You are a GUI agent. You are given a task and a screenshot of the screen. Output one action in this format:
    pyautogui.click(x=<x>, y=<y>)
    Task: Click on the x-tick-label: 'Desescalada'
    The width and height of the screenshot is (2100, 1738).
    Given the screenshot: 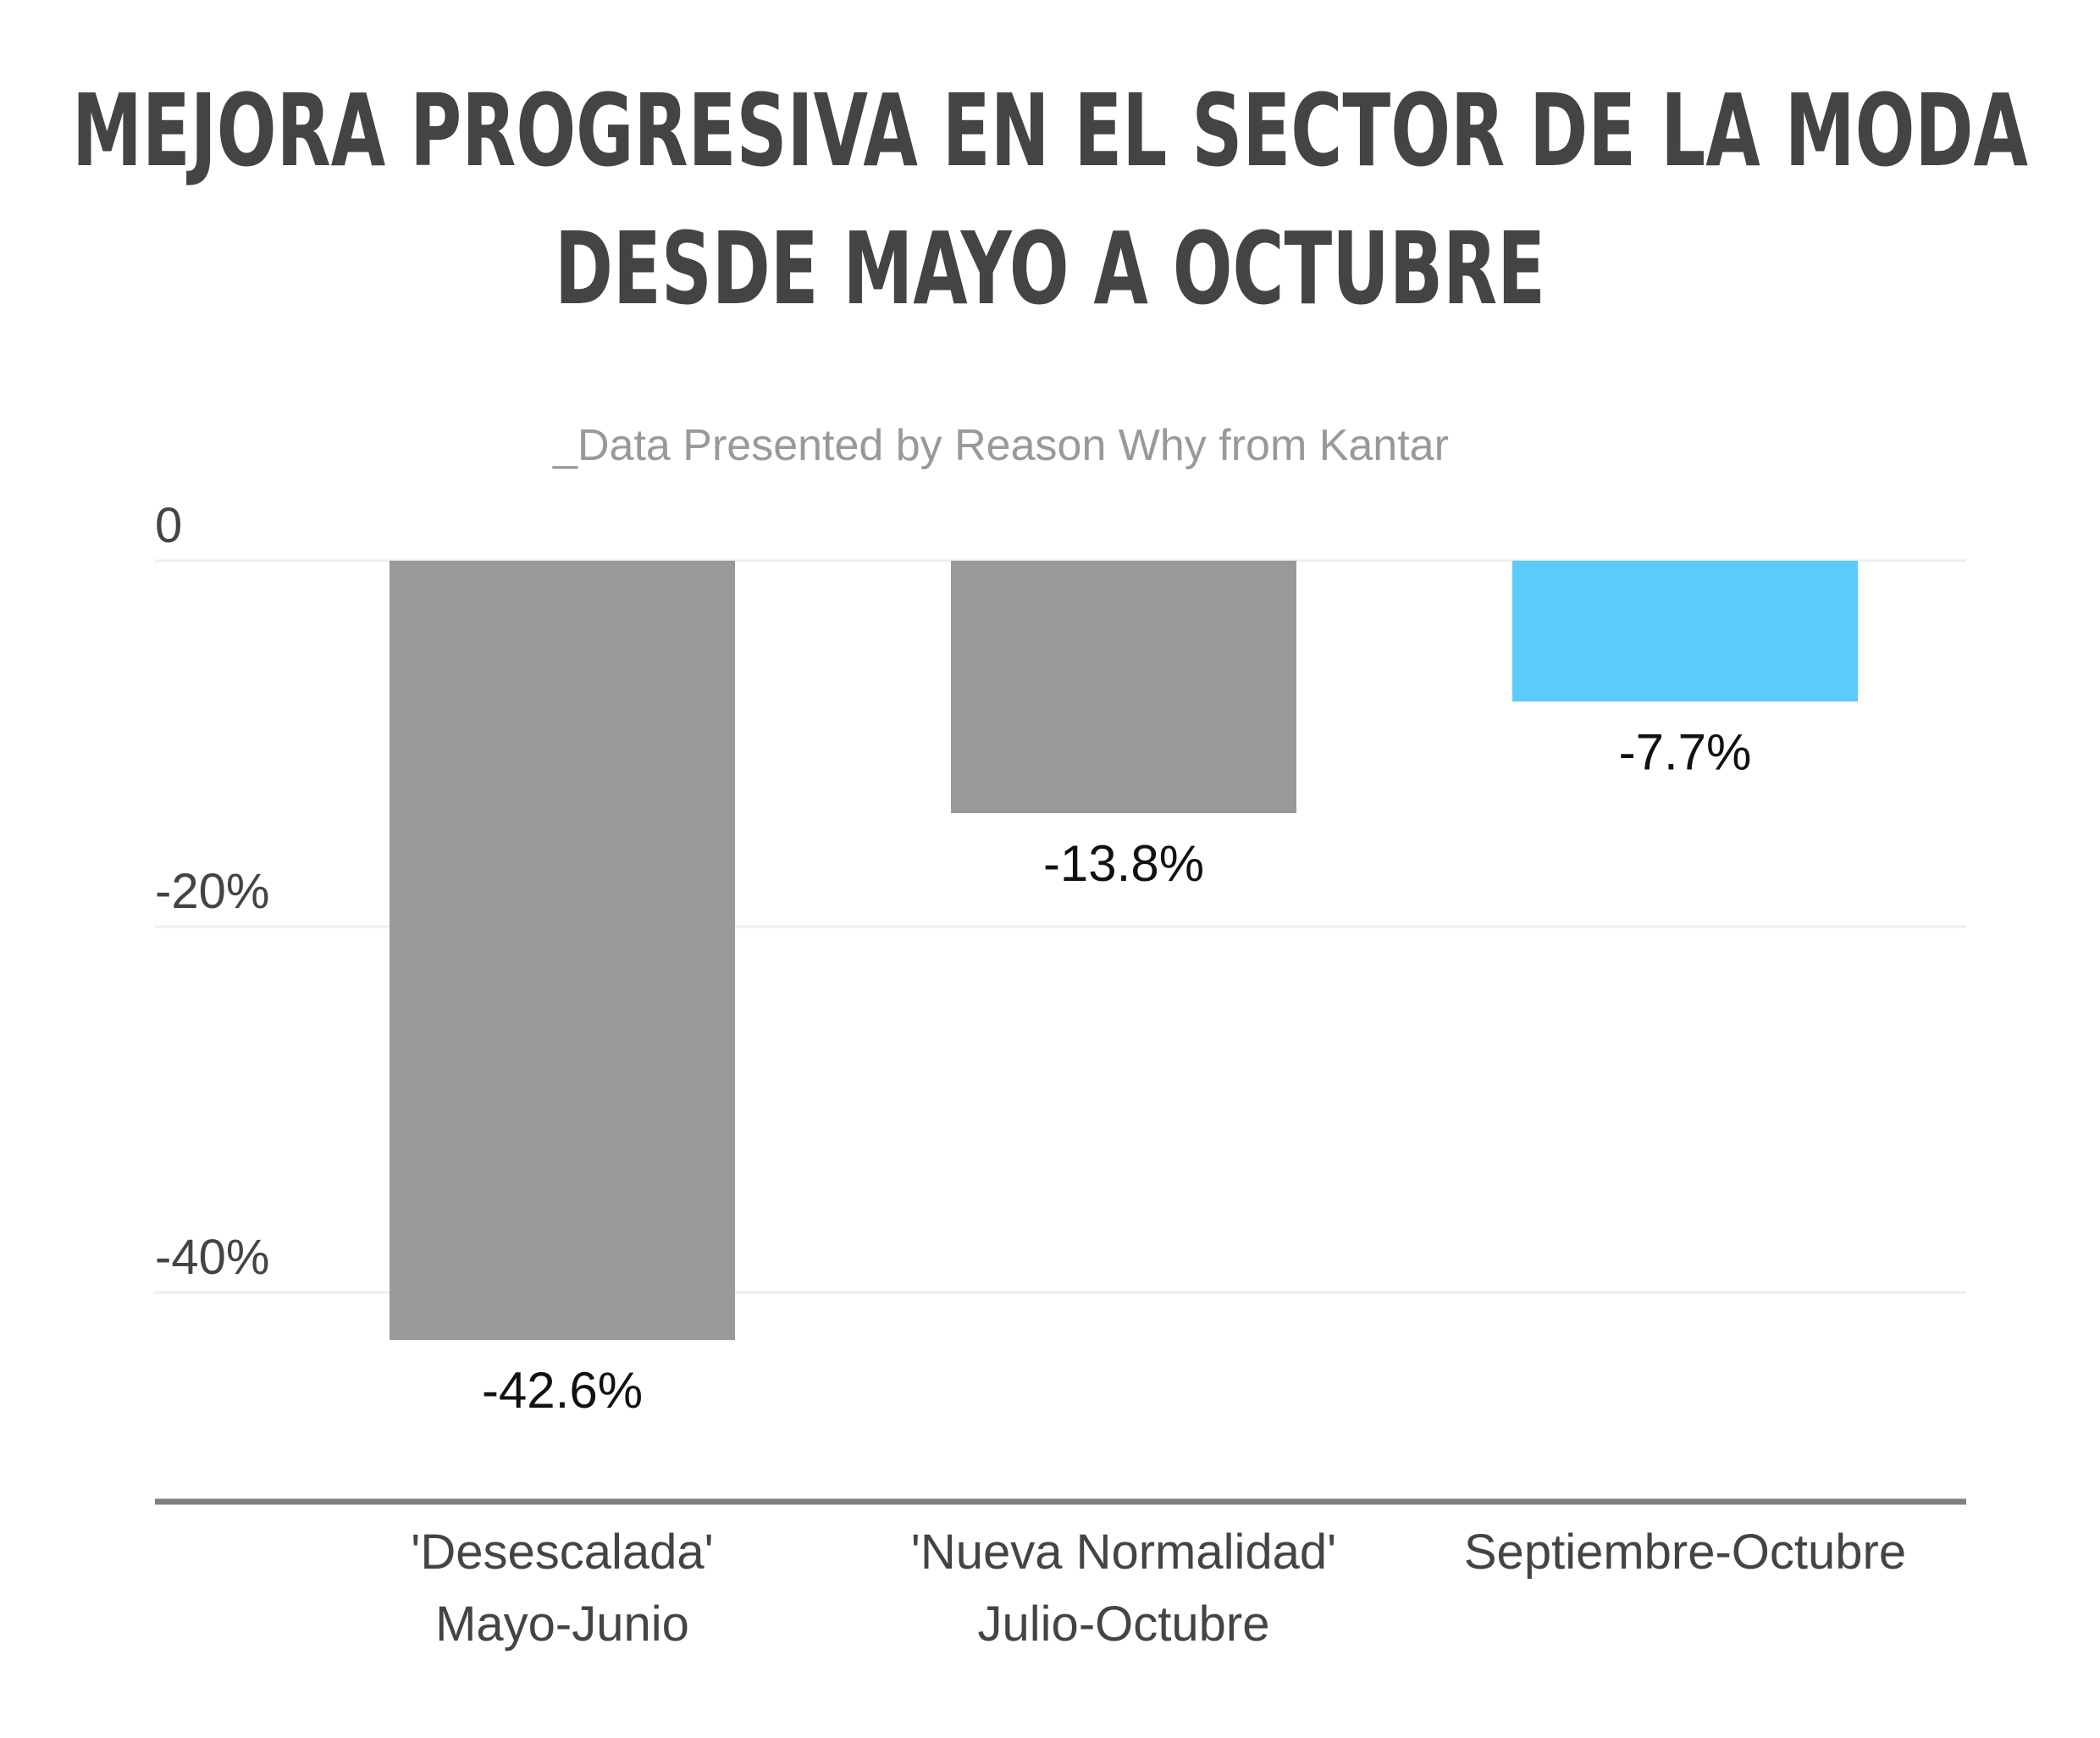 What is the action you would take?
    pyautogui.click(x=562, y=1552)
    